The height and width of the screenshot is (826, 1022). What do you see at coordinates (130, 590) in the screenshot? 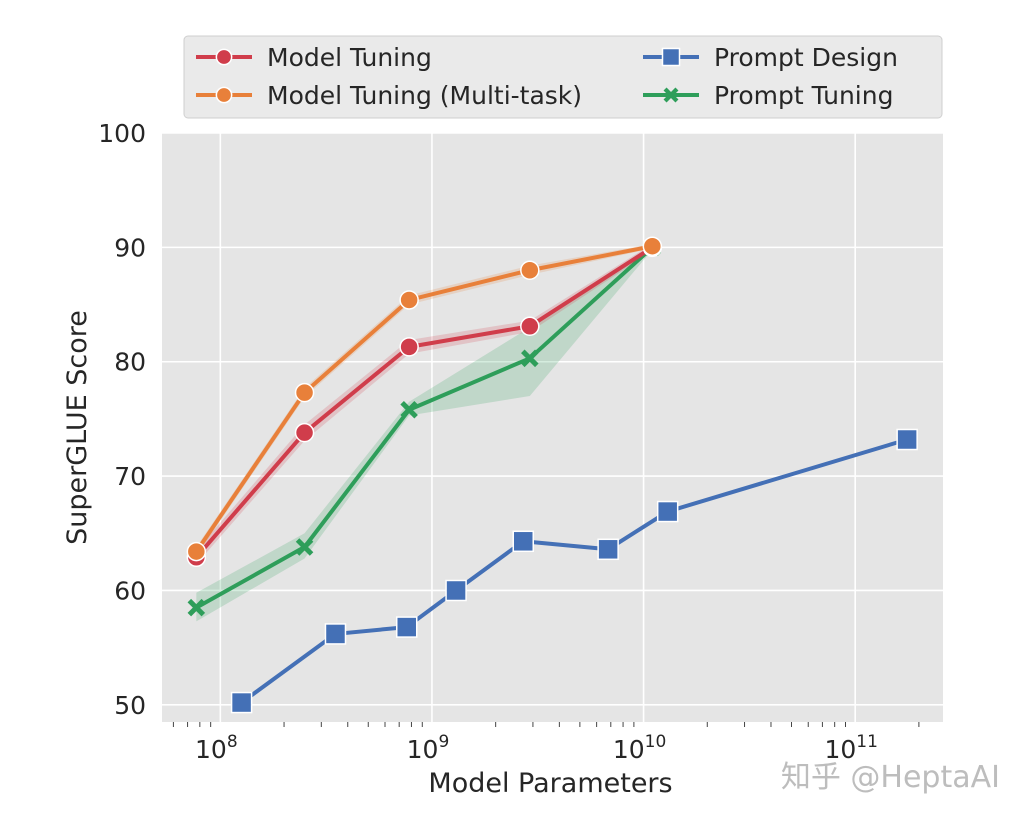
I see `y-tick-label: 60` at bounding box center [130, 590].